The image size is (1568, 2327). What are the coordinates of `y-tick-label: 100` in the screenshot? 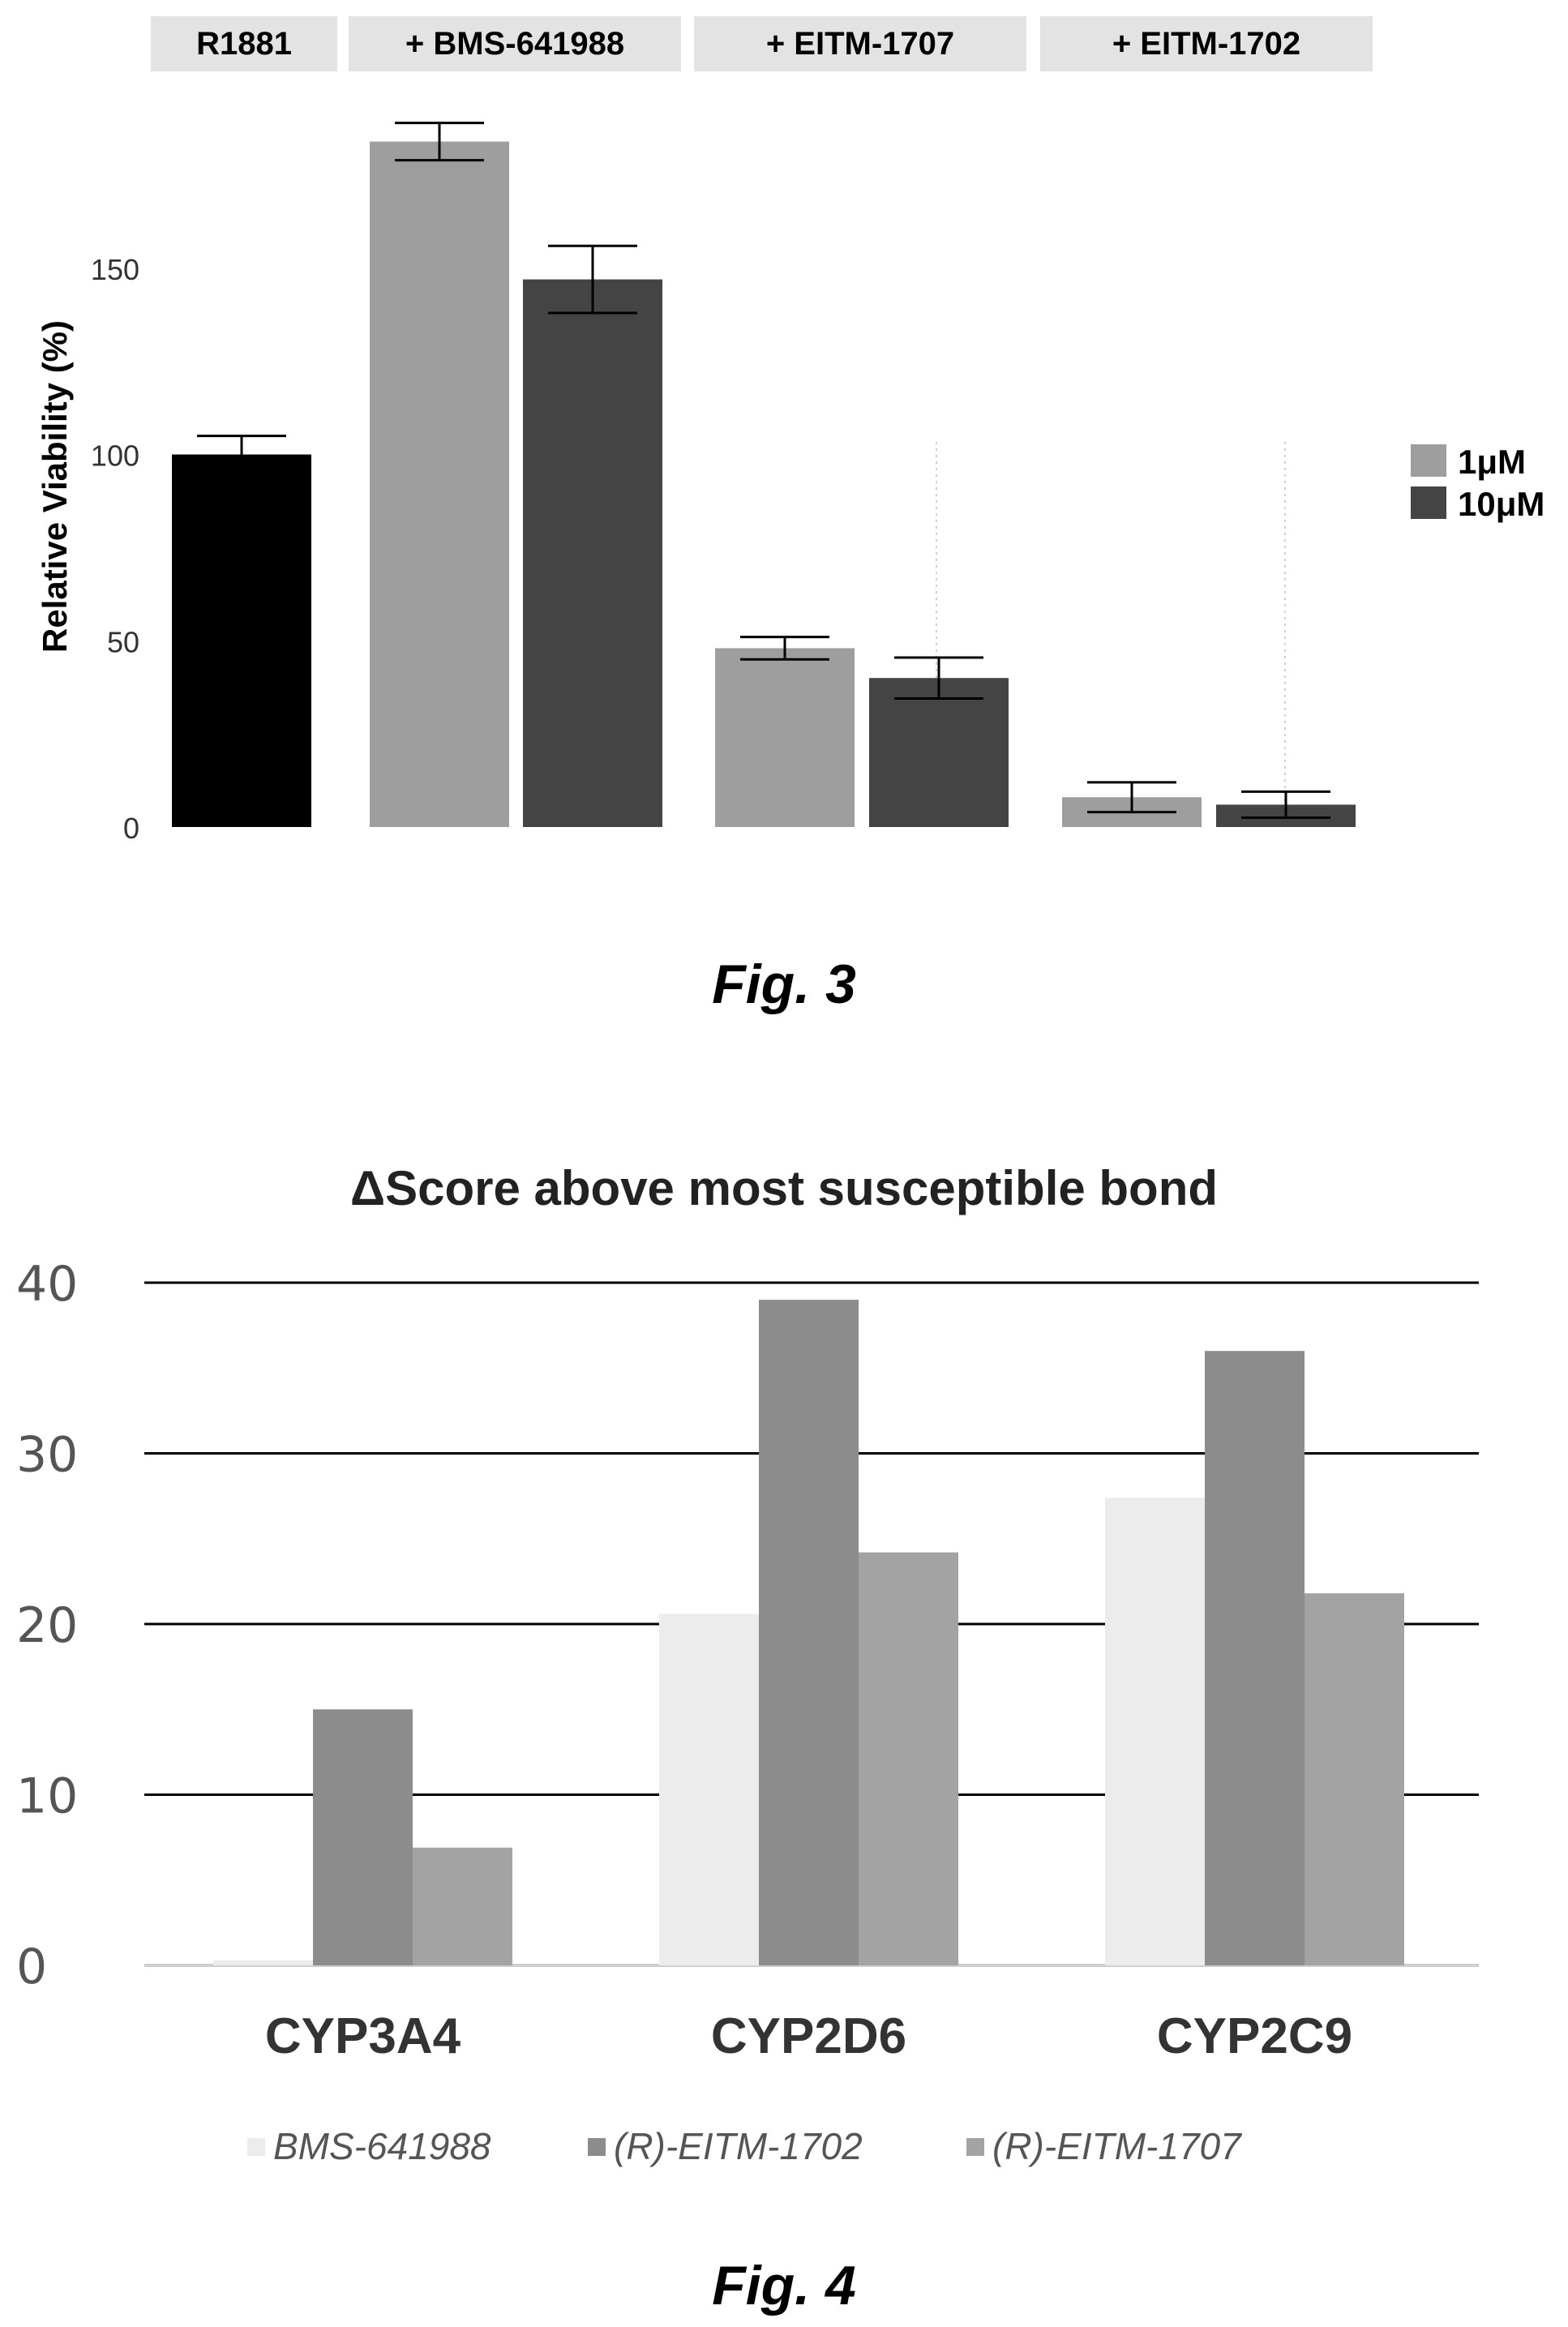 It's located at (115, 456).